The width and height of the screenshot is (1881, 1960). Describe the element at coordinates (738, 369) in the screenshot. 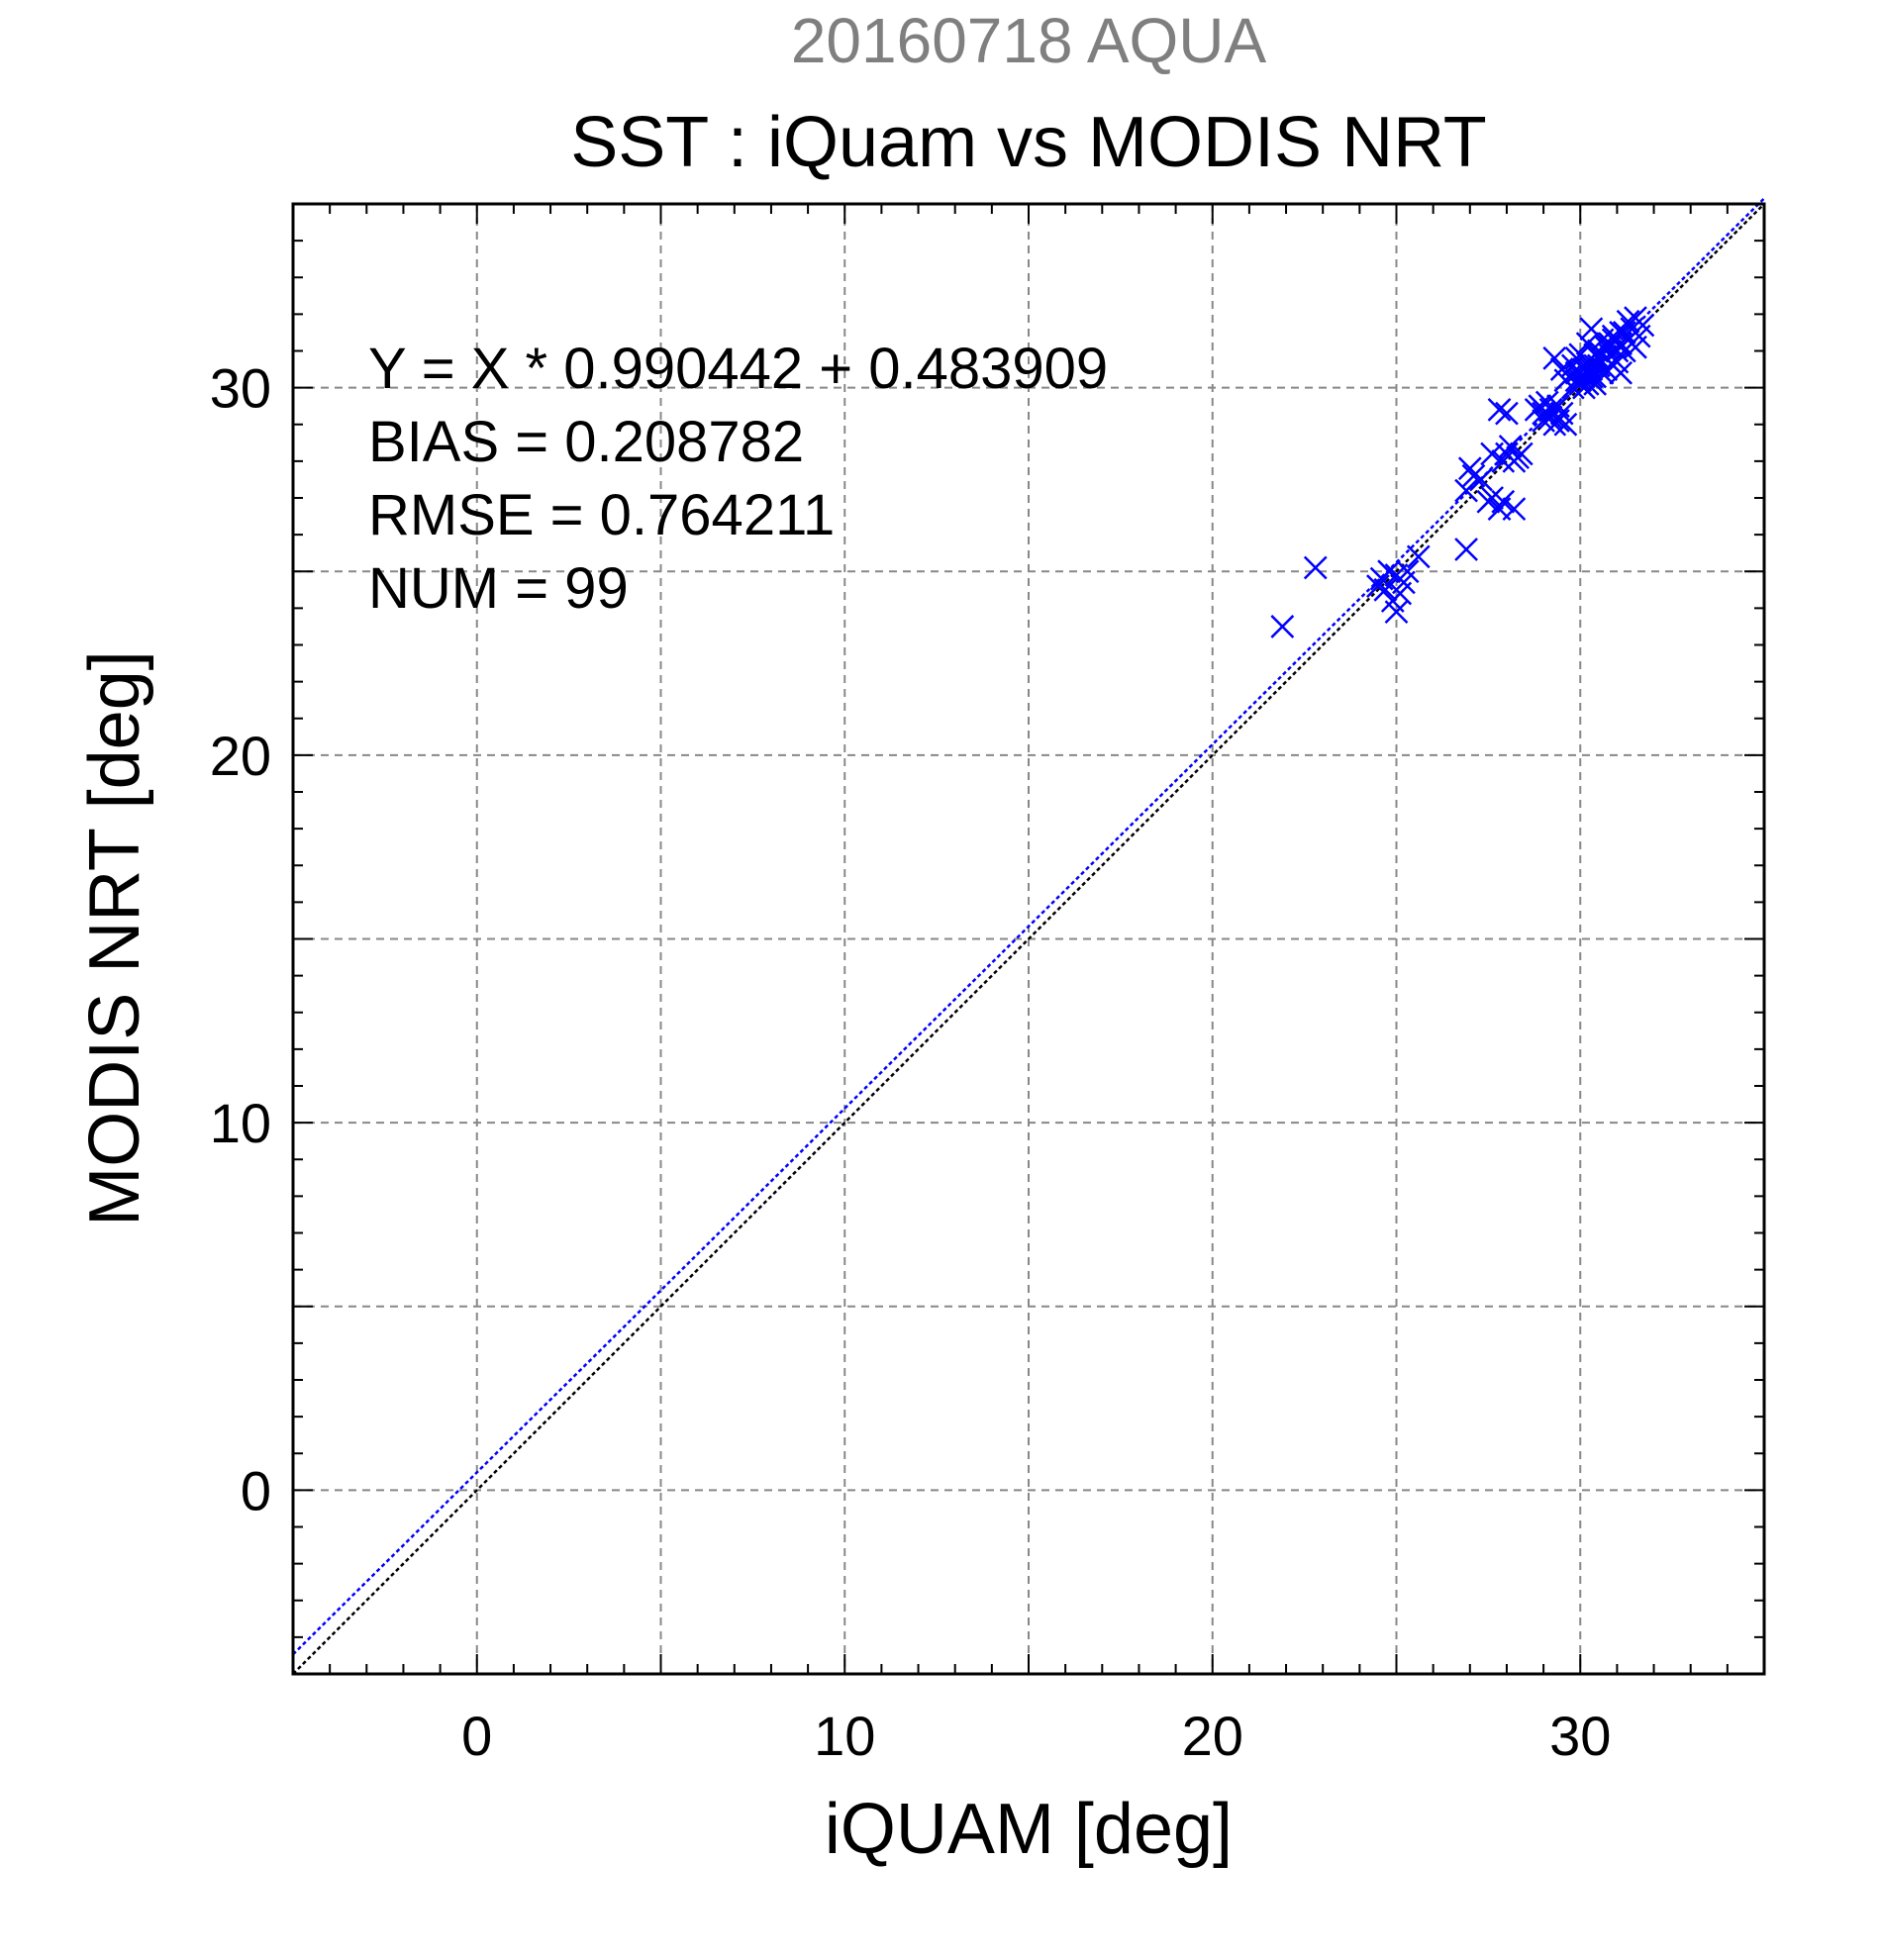

I see `annotation-regression: Y = X * 0.990442 + 0.483909` at that location.